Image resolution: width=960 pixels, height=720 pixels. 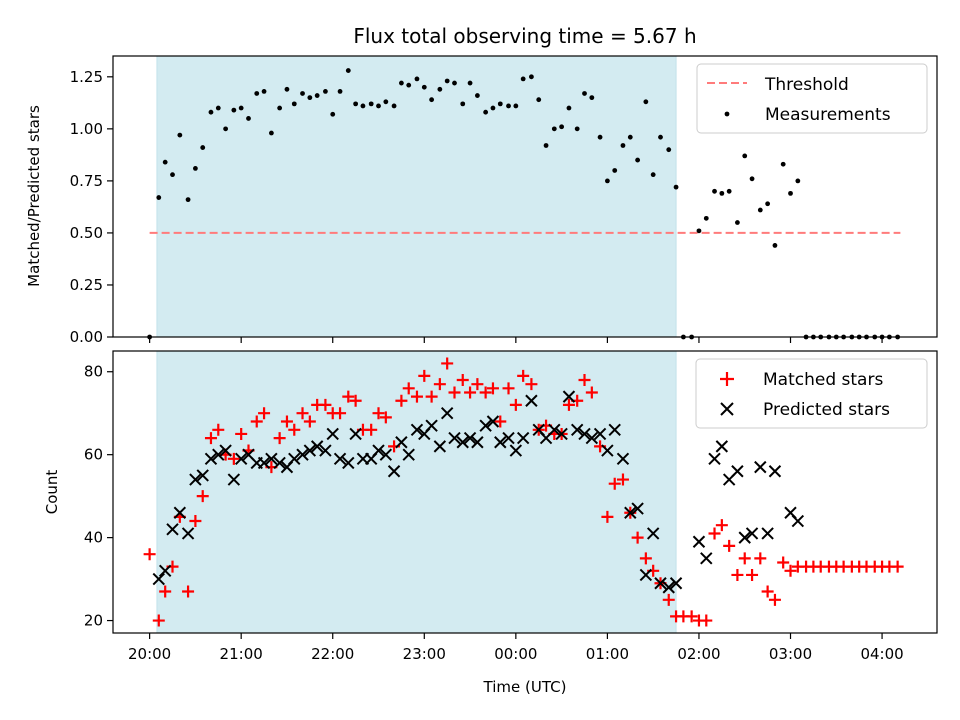 I want to click on top-legend: Threshold Measurements, so click(x=812, y=98).